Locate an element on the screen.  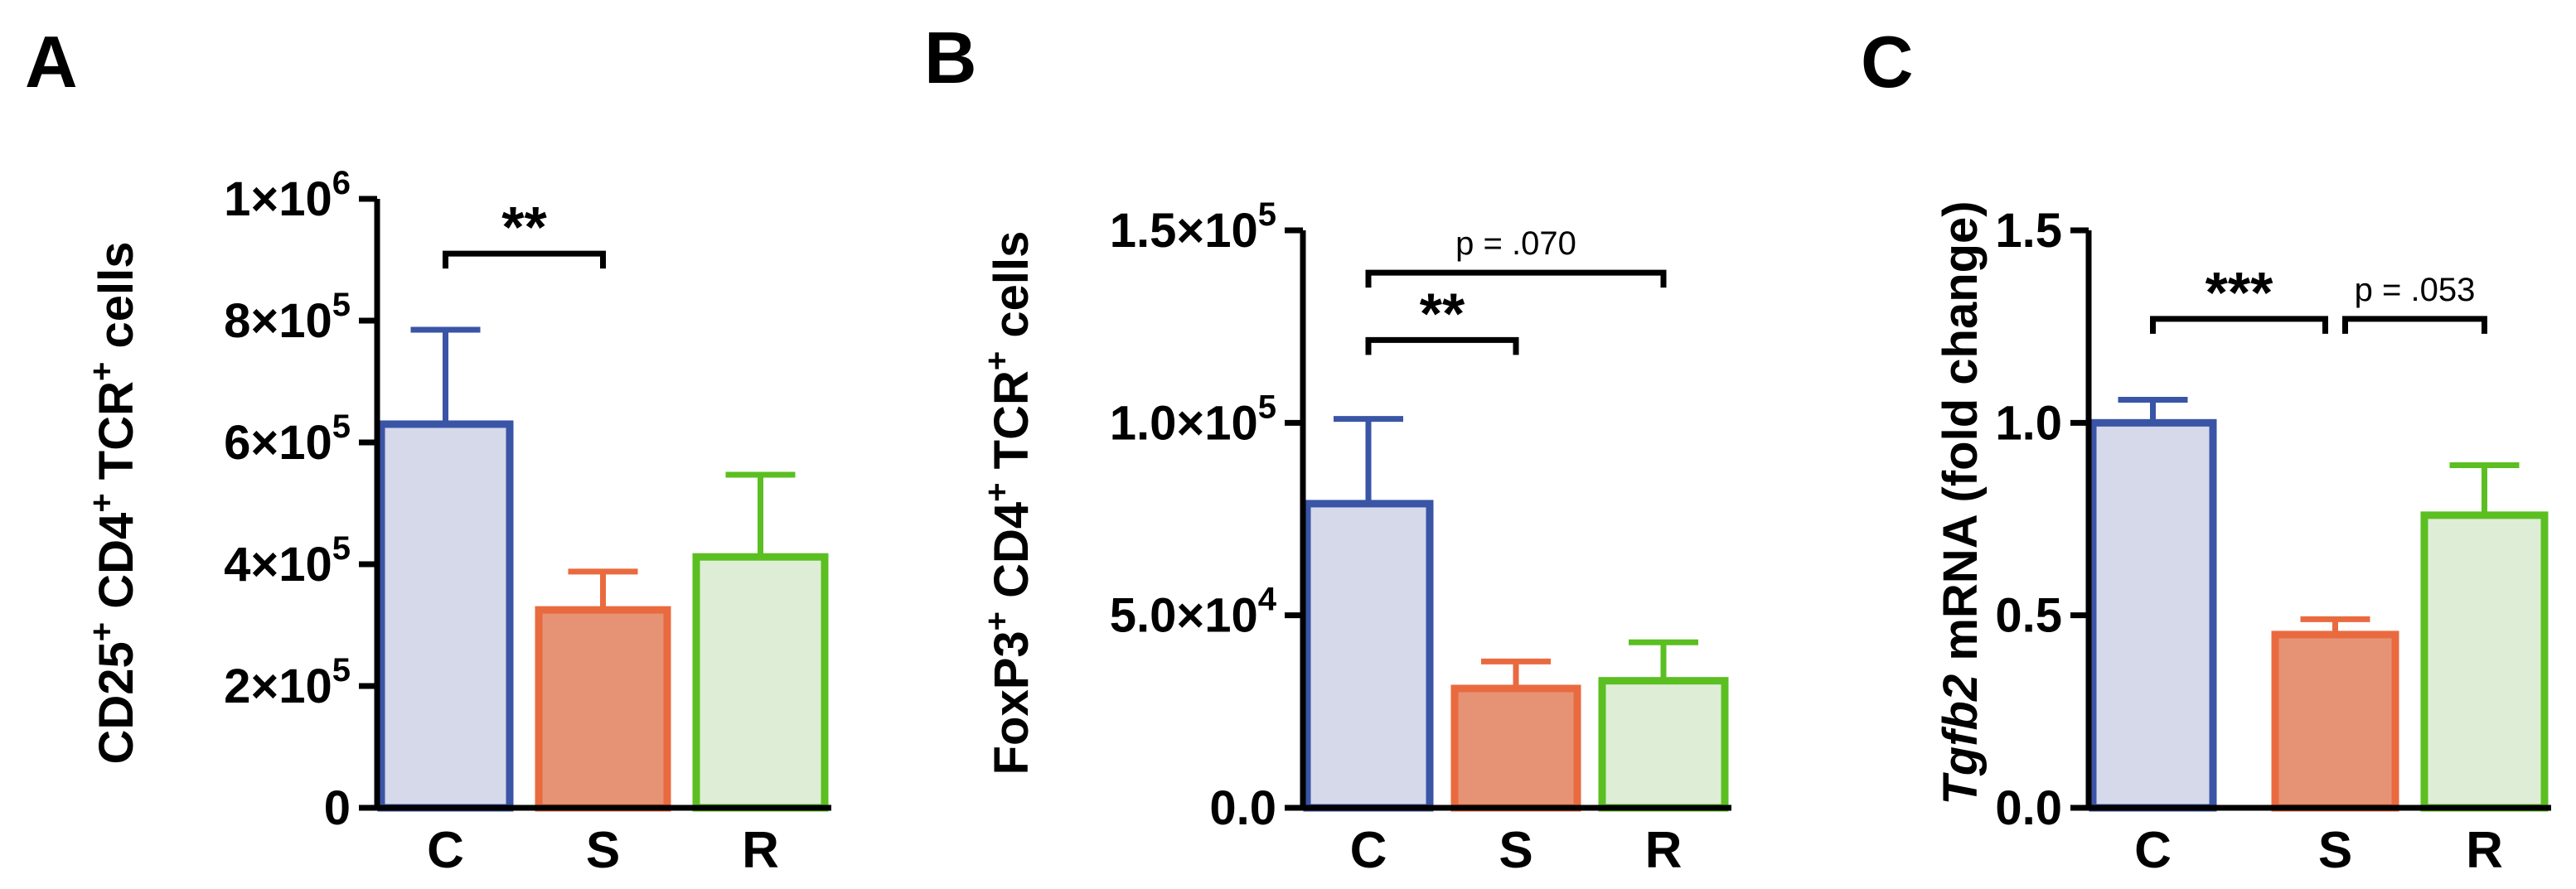
p-value-label: p = .070 is located at coordinates (1515, 243).